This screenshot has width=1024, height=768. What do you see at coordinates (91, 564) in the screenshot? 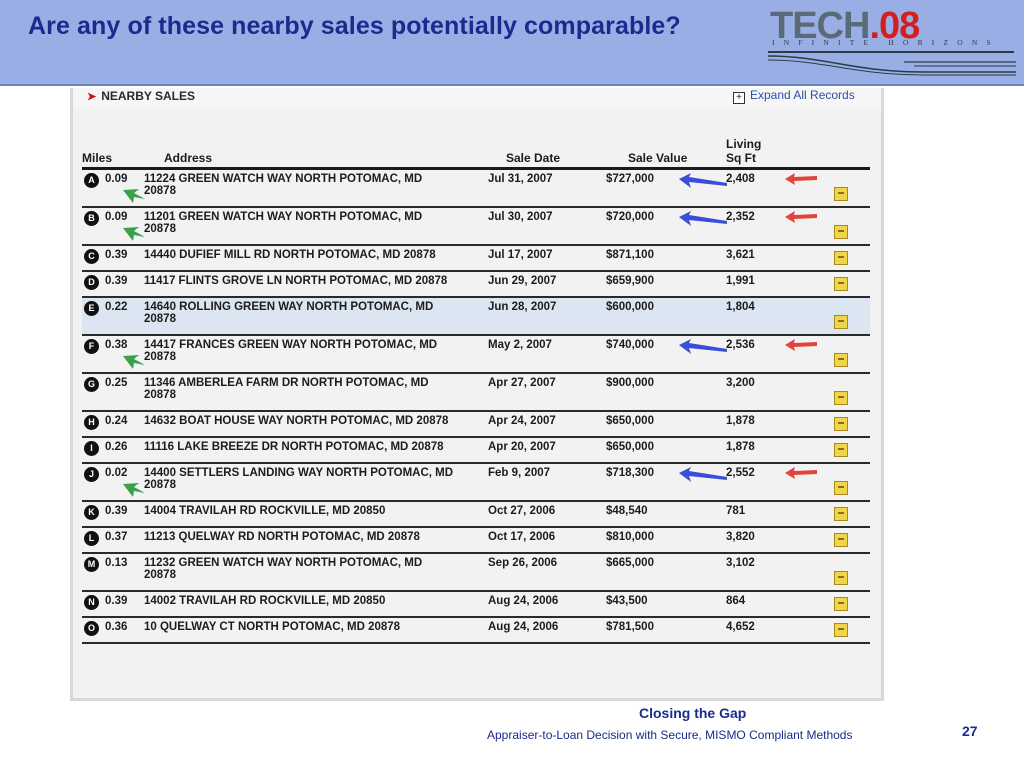
I see `map-marker-icon: M` at bounding box center [91, 564].